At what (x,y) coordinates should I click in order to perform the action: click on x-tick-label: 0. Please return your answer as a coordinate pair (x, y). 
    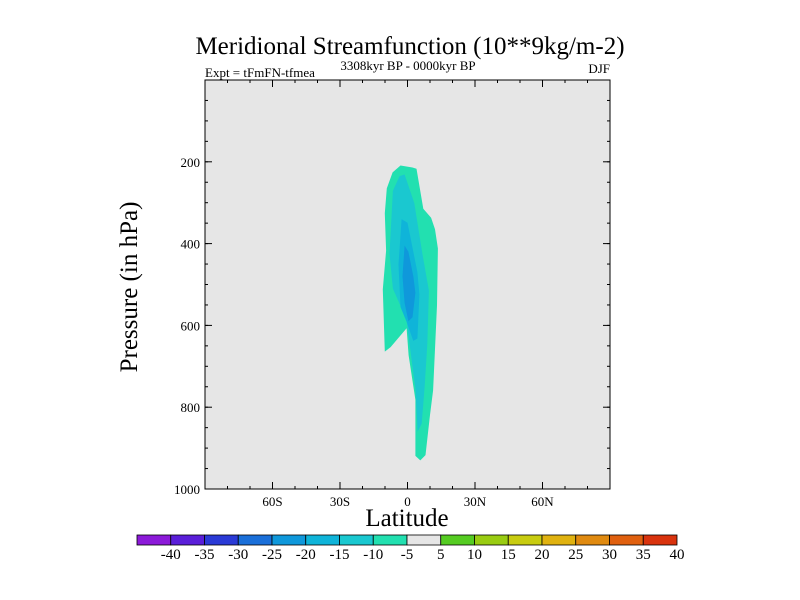
    Looking at the image, I should click on (407, 501).